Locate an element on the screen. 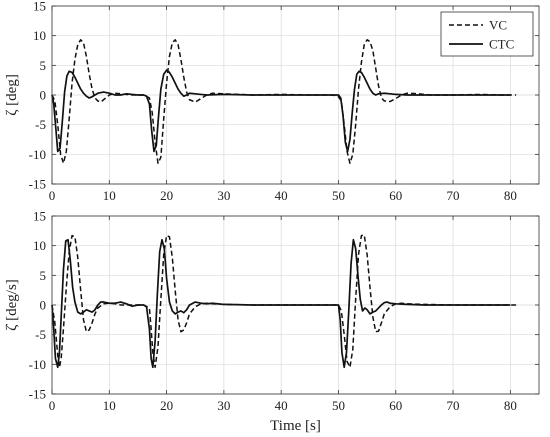 The height and width of the screenshot is (437, 550). legend: VC CTC is located at coordinates (487, 34).